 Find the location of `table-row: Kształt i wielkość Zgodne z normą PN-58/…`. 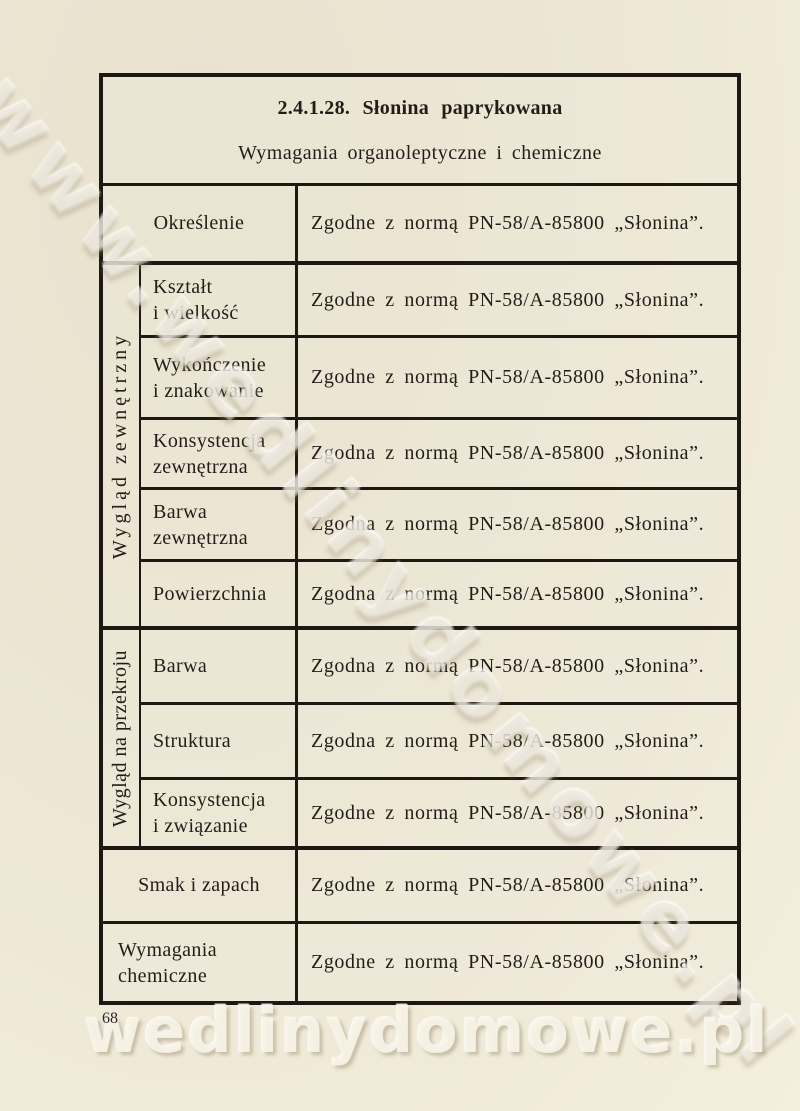

table-row: Kształt i wielkość Zgodne z normą PN-58/… is located at coordinates (439, 301).